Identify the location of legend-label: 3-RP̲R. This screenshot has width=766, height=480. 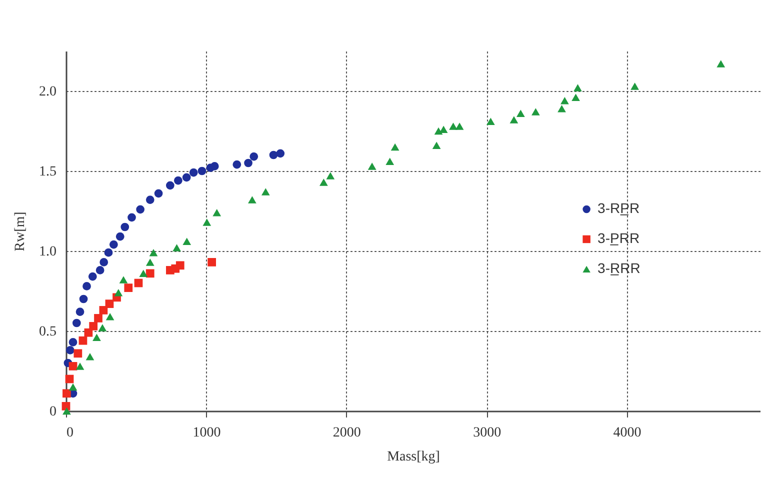
(619, 208).